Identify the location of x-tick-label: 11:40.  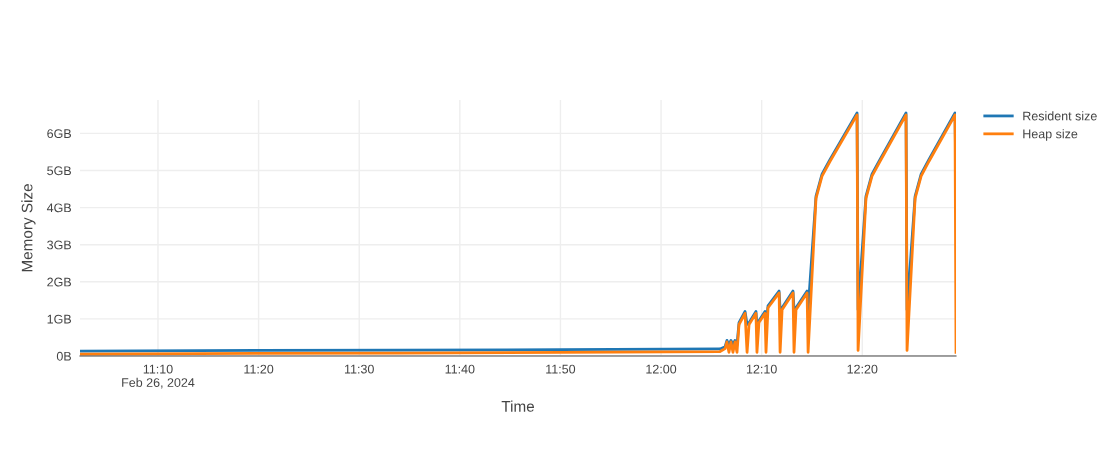
(460, 369).